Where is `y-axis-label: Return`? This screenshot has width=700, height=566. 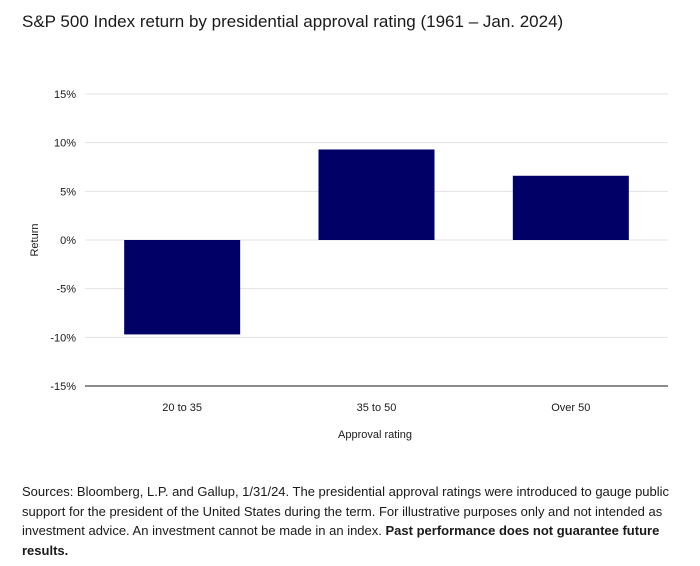 y-axis-label: Return is located at coordinates (35, 239).